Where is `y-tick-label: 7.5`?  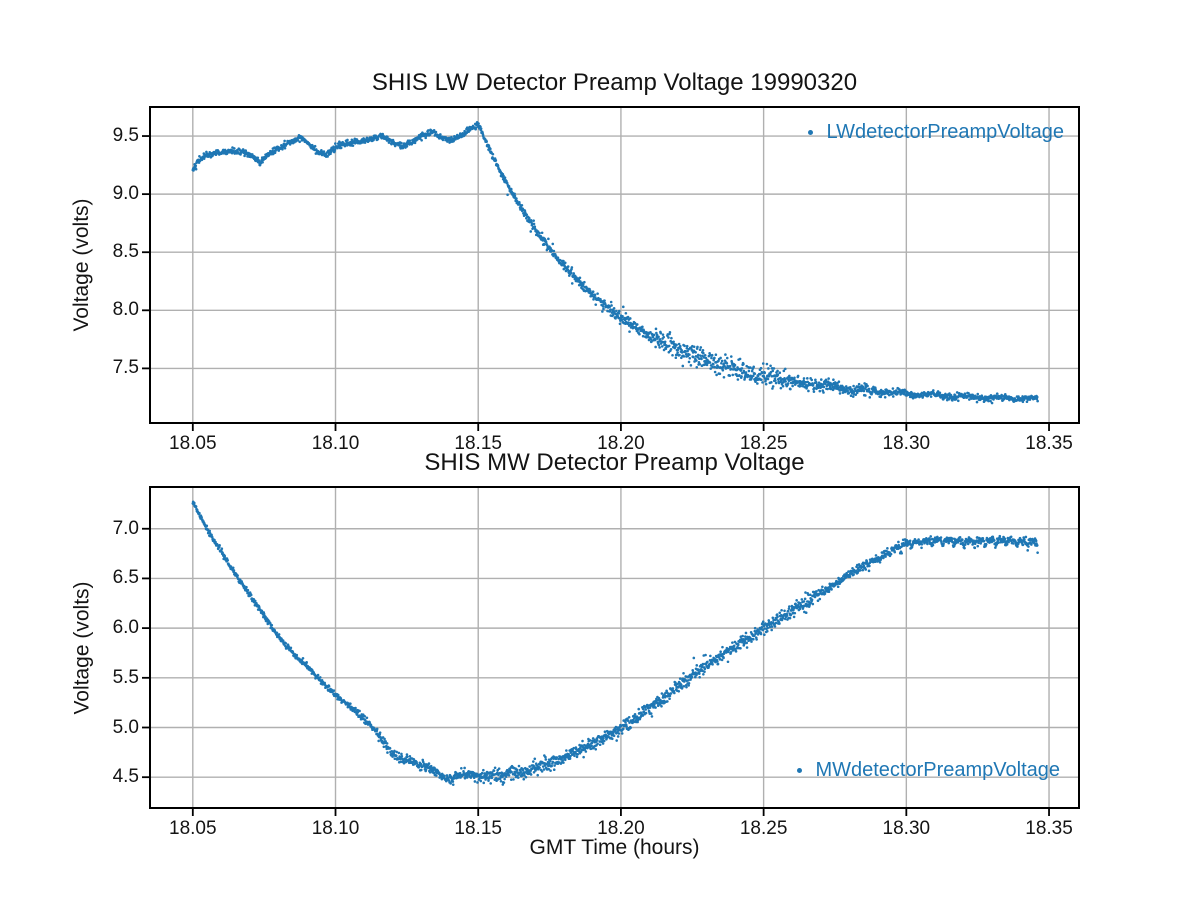
y-tick-label: 7.5 is located at coordinates (125, 368).